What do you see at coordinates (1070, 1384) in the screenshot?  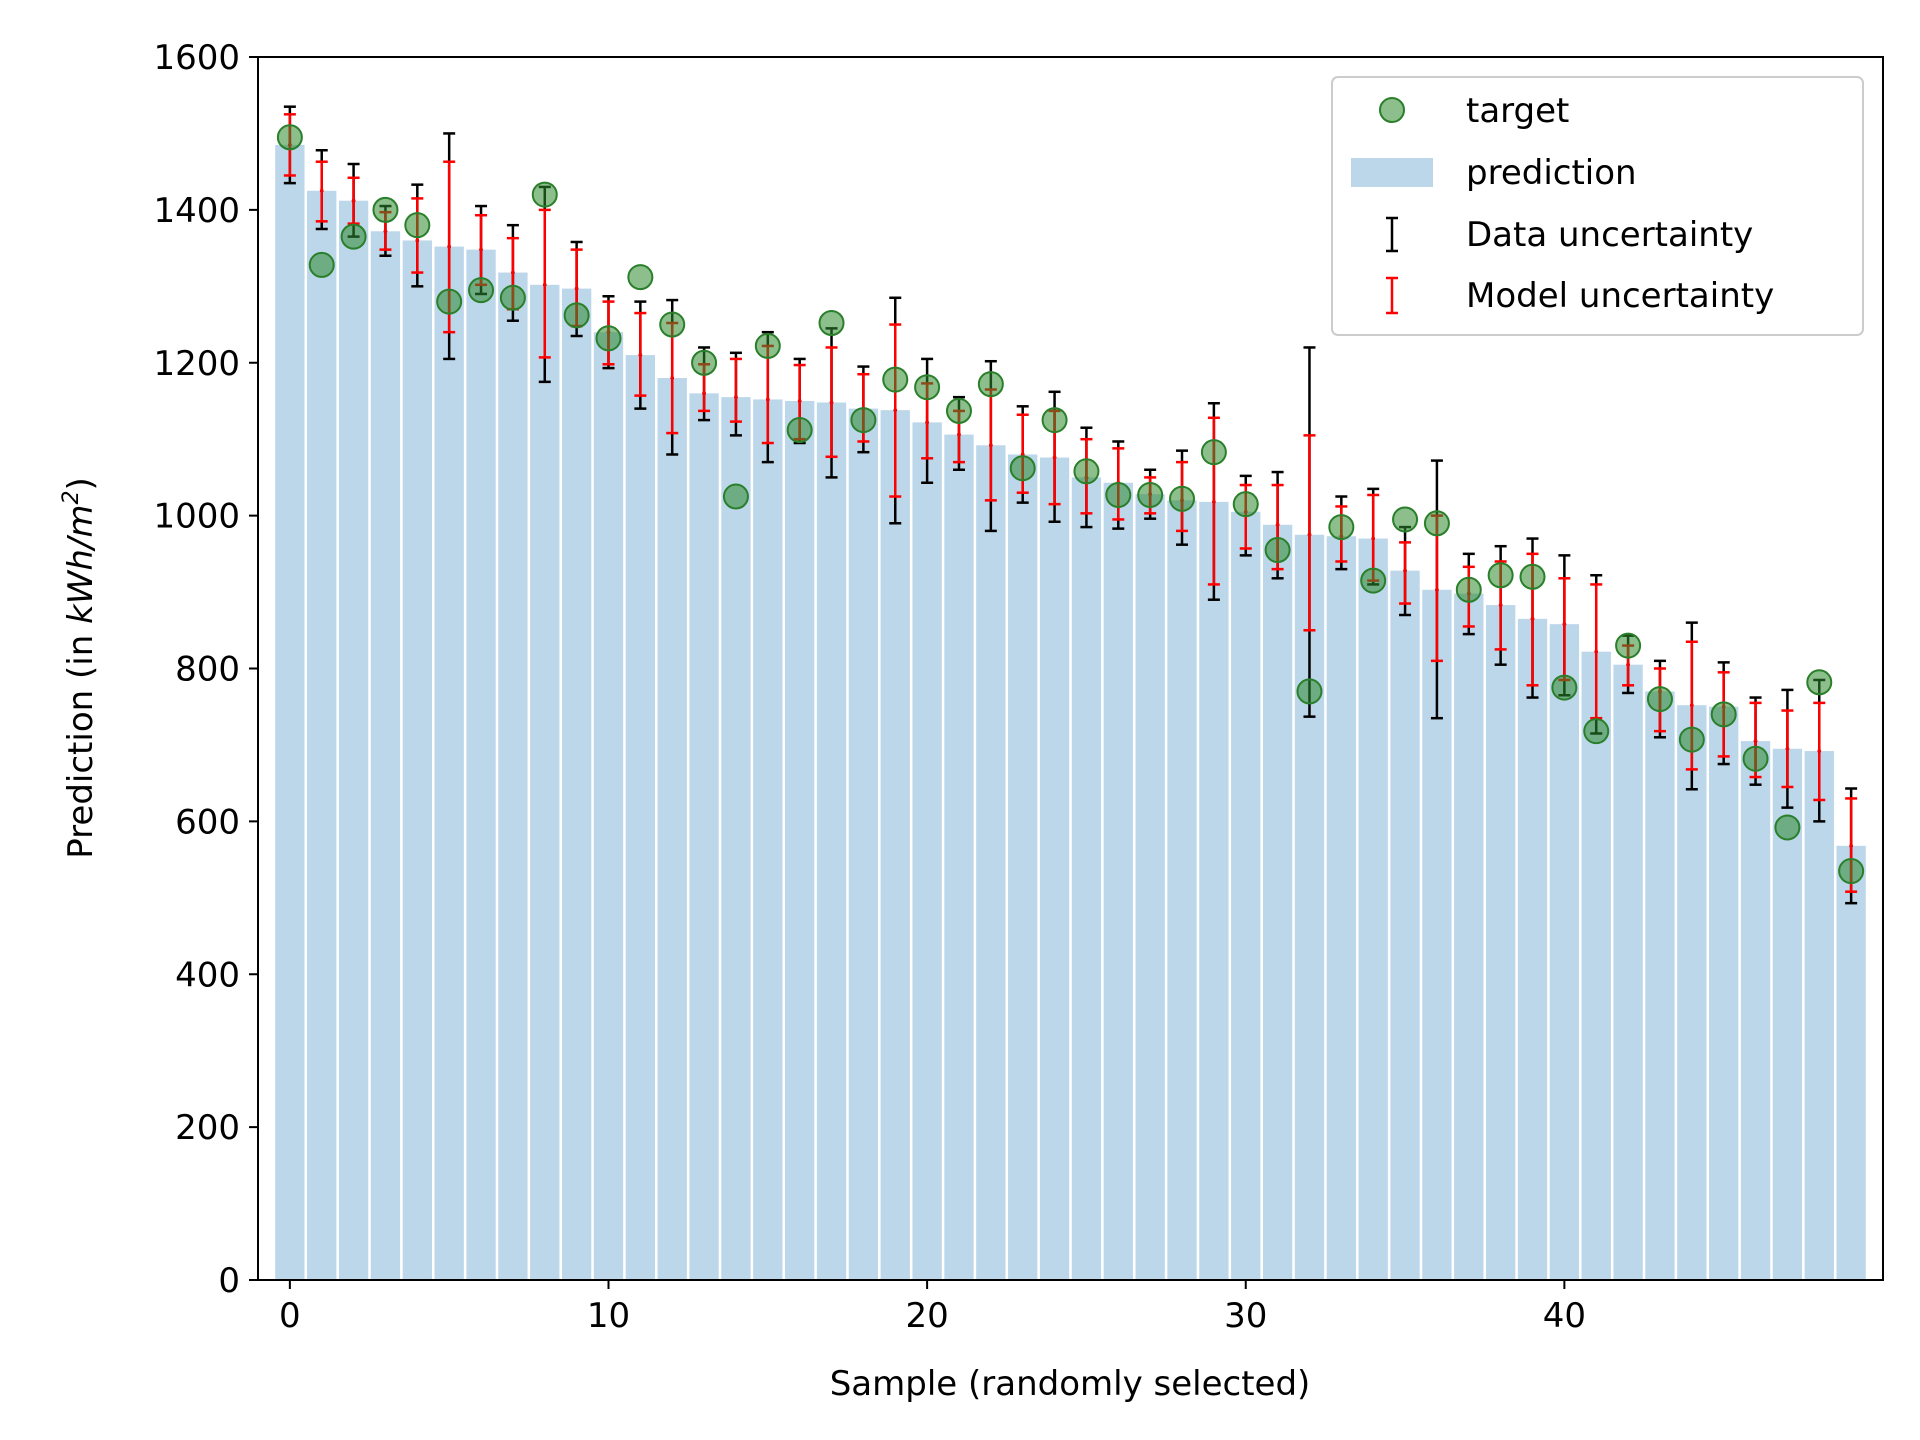 I see `x-axis-label: Sample (randomly selected)` at bounding box center [1070, 1384].